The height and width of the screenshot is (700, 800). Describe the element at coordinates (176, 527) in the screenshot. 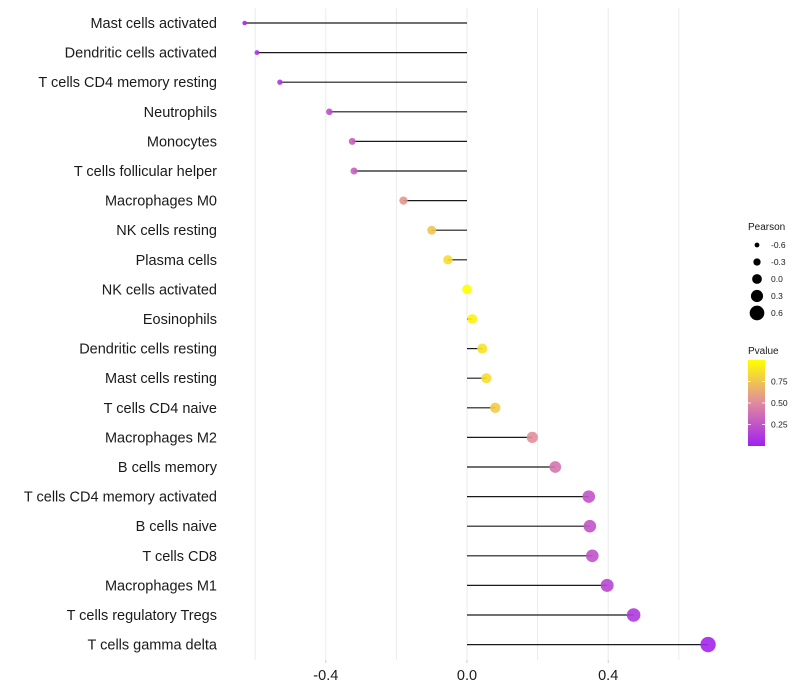

I see `y-axis-label: B cells naive` at that location.